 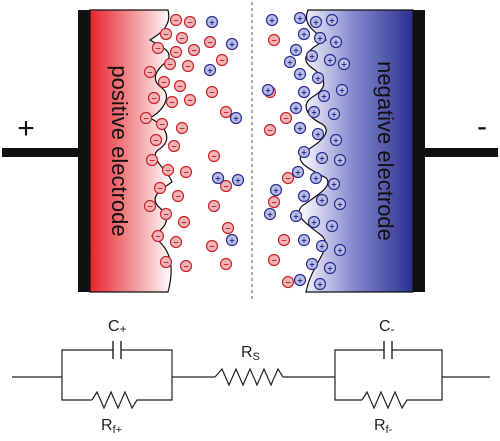 I want to click on positive-electrode-label: positive electrode, so click(x=119, y=150).